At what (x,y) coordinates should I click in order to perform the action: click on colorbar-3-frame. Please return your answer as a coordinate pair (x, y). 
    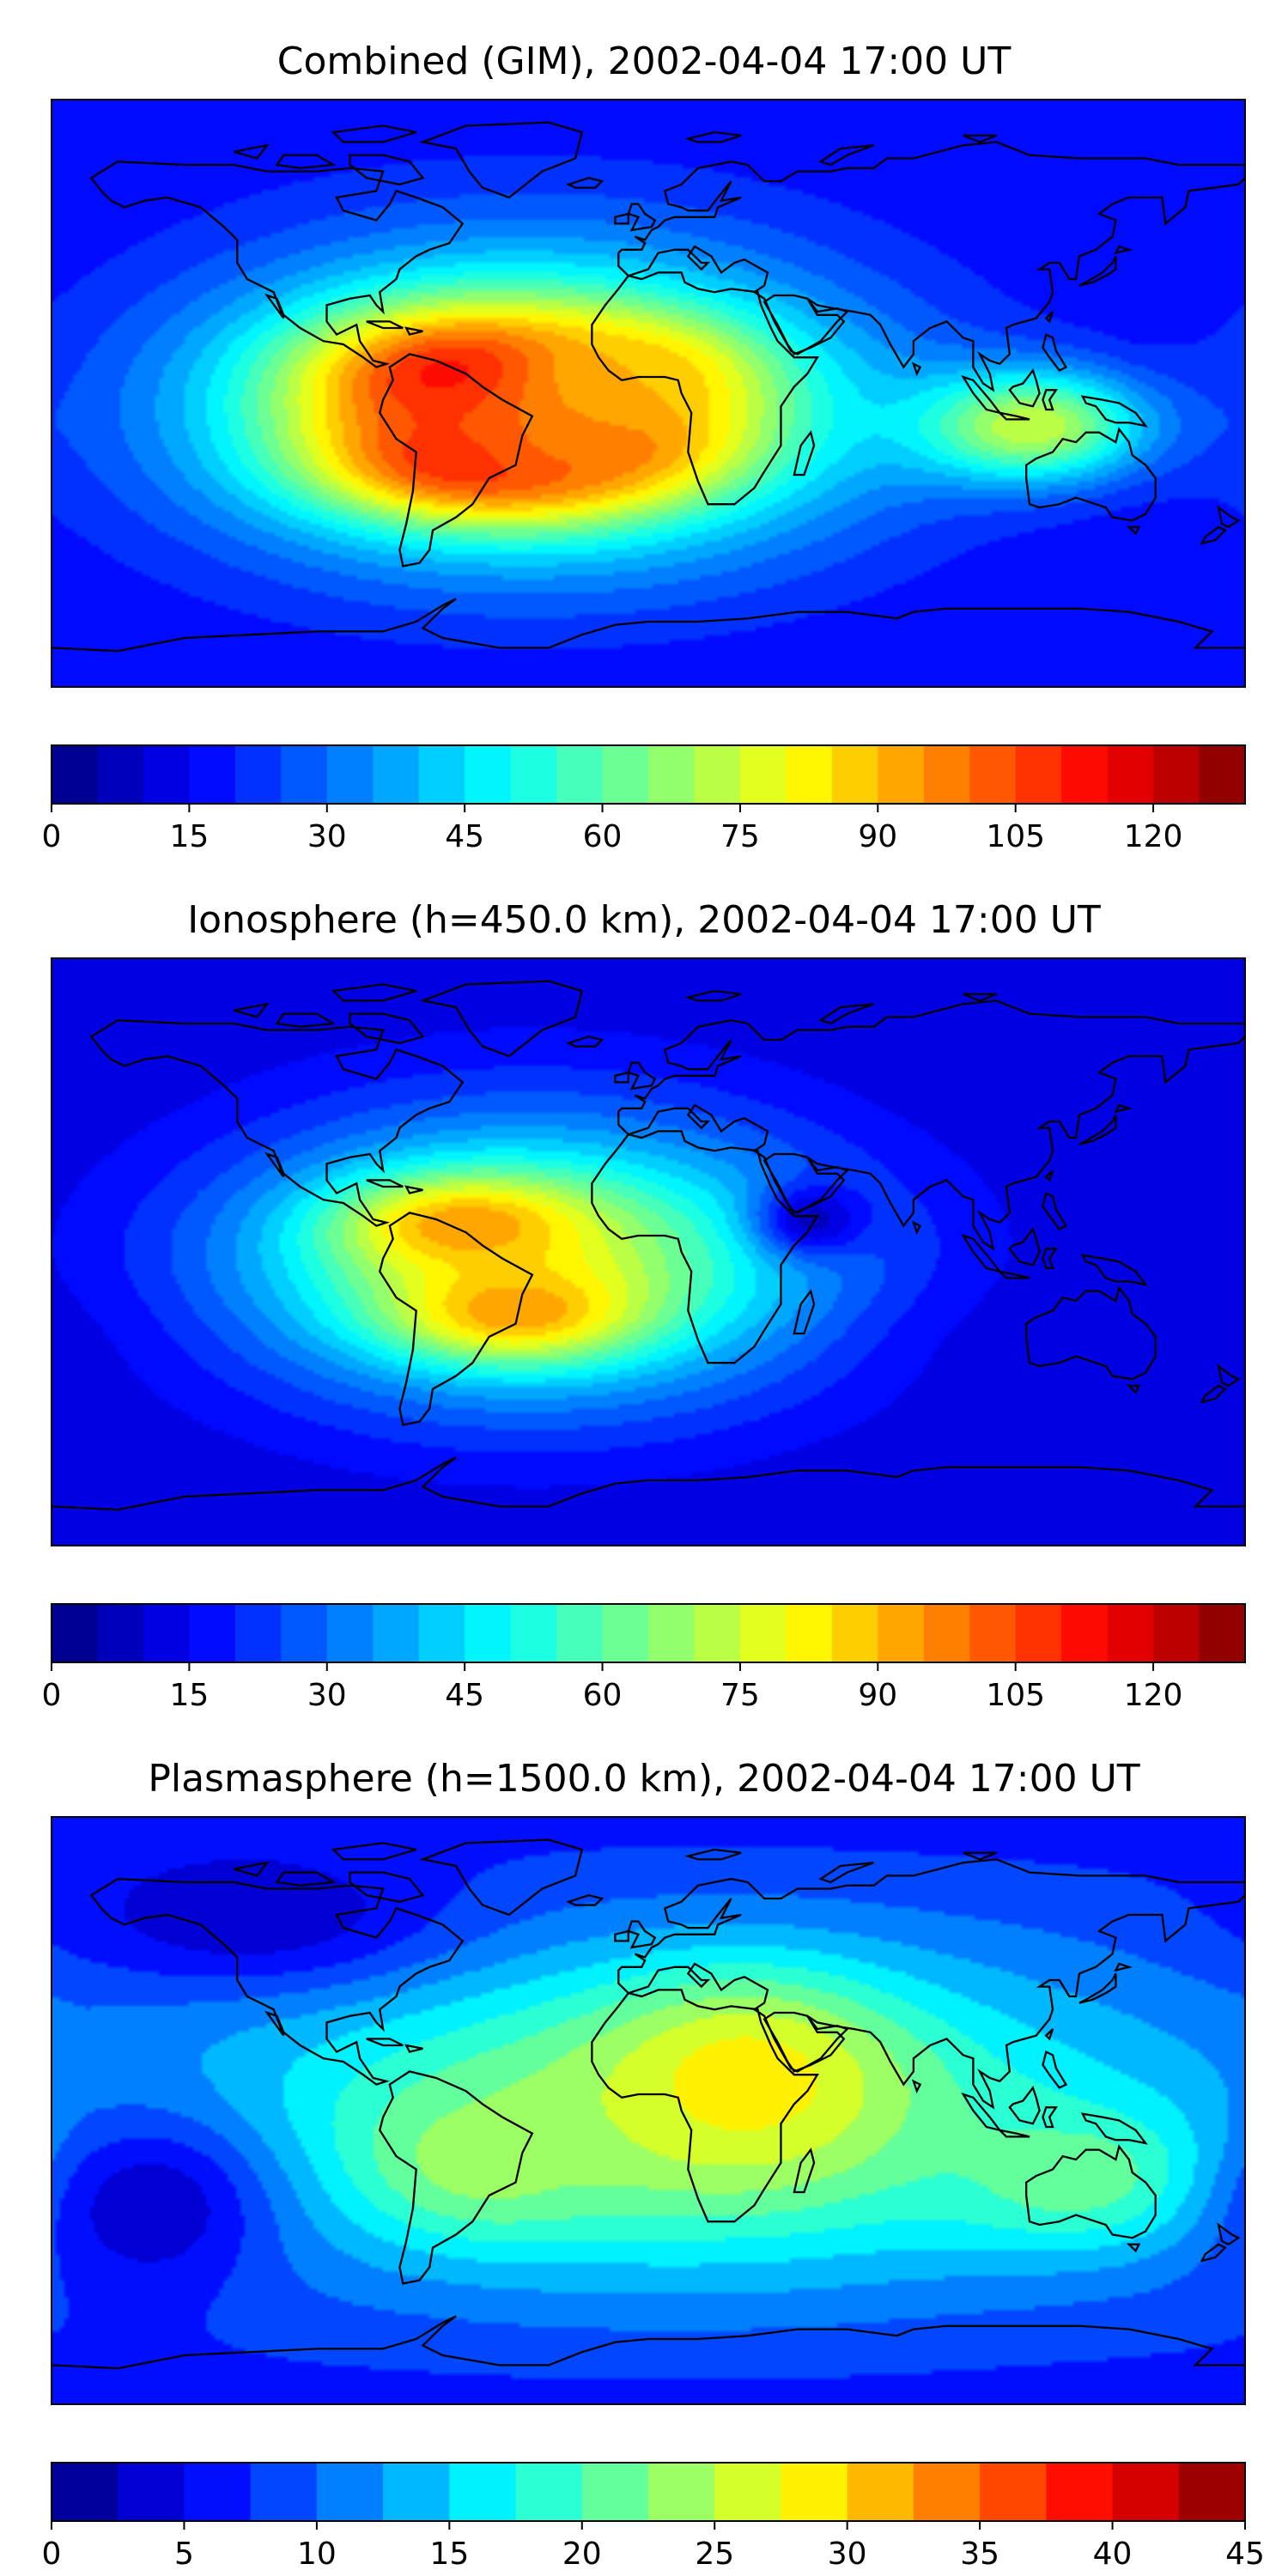
    Looking at the image, I should click on (649, 2492).